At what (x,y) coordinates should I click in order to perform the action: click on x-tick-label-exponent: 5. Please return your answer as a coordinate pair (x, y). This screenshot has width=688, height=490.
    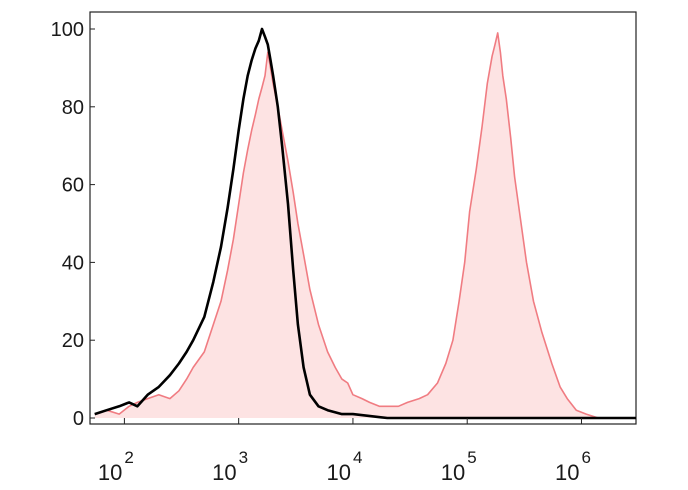
    Looking at the image, I should click on (471, 457).